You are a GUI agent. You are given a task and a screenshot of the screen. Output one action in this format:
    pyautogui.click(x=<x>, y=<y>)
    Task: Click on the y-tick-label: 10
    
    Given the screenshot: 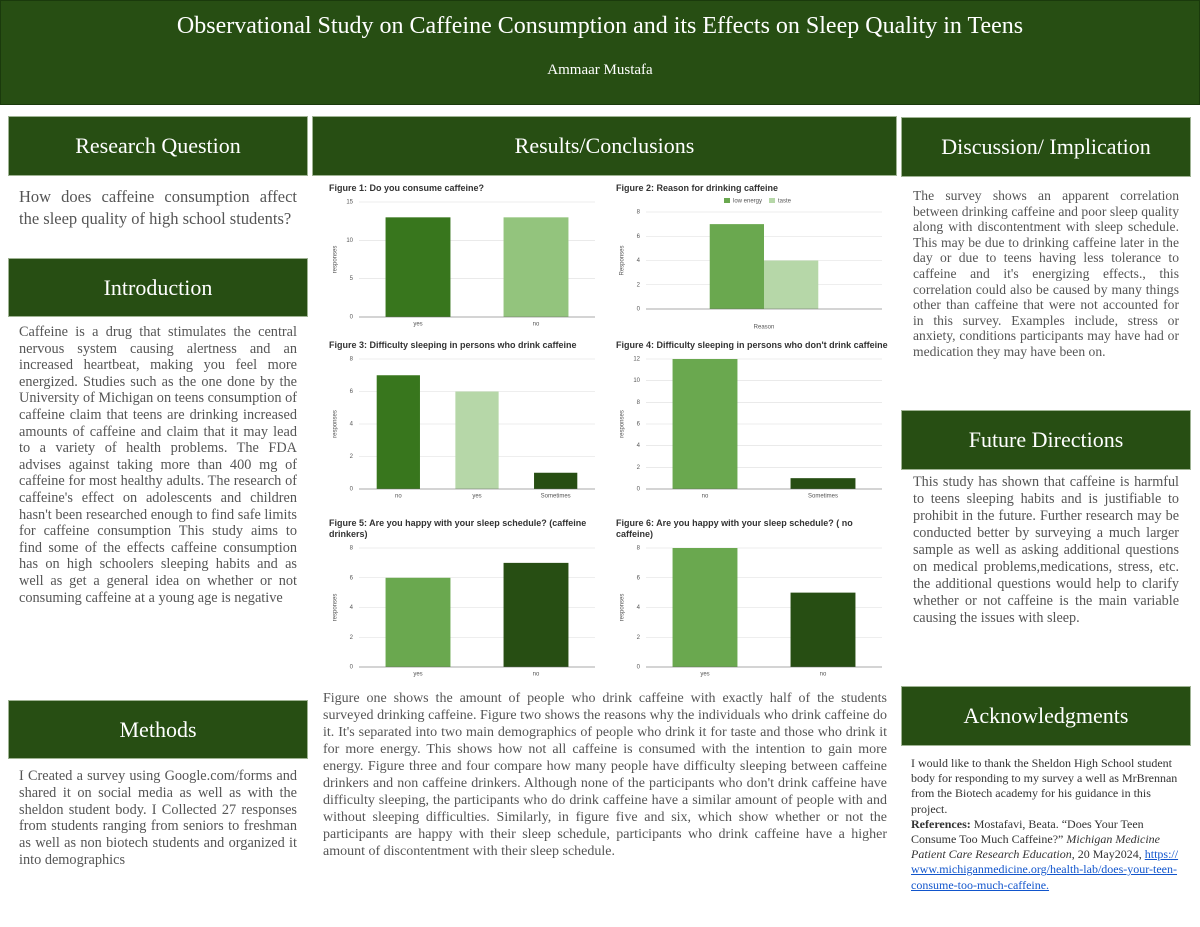 What is the action you would take?
    pyautogui.click(x=349, y=241)
    